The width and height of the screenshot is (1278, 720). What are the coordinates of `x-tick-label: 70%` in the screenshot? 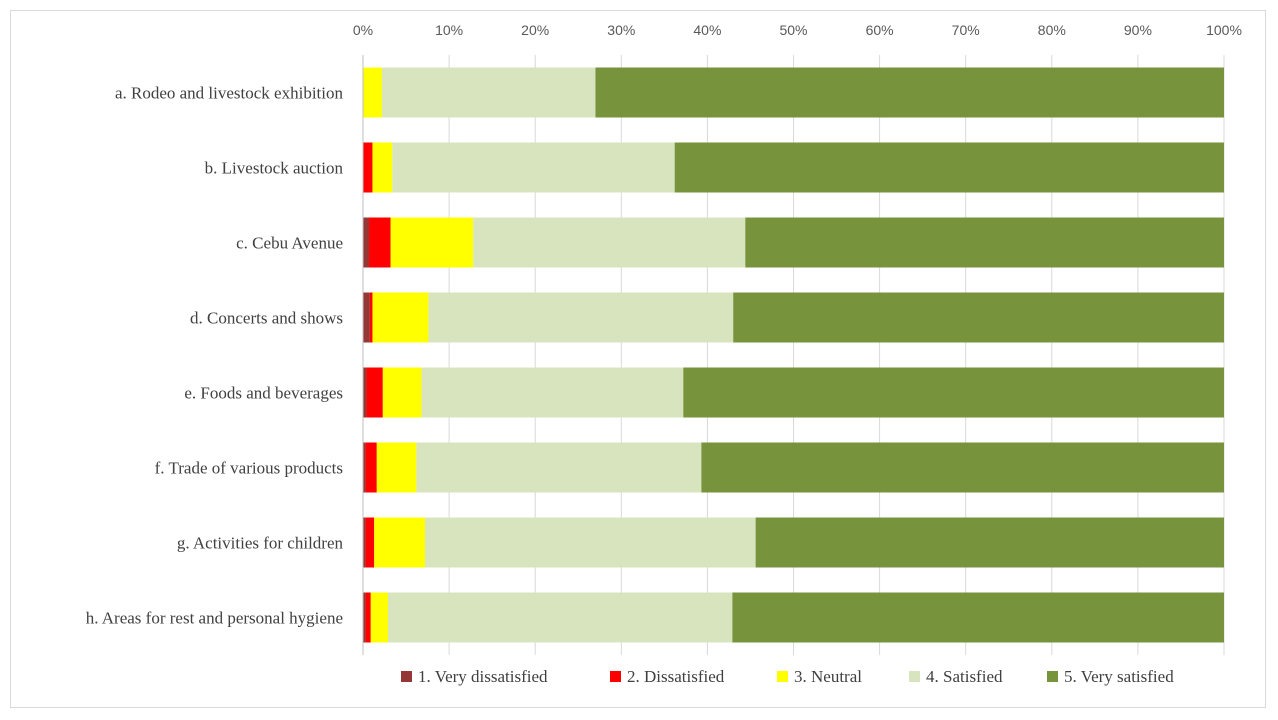 It's located at (966, 30).